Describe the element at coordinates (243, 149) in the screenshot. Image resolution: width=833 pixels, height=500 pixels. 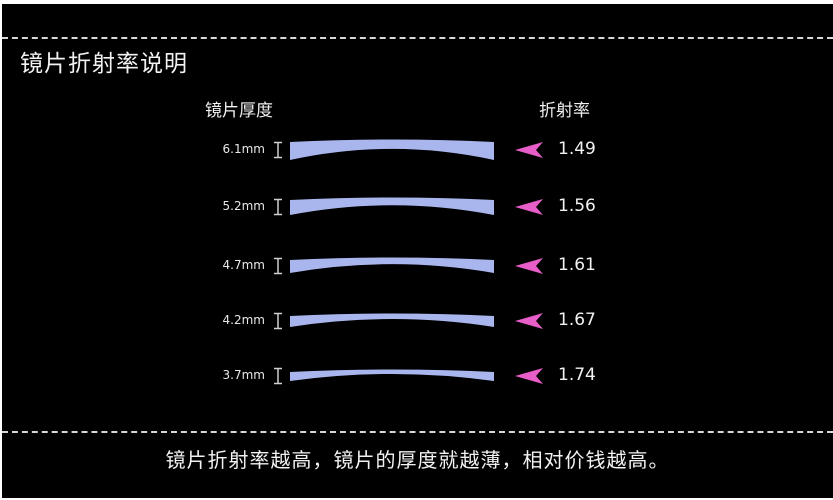
I see `thickness-label: 6.1mm` at that location.